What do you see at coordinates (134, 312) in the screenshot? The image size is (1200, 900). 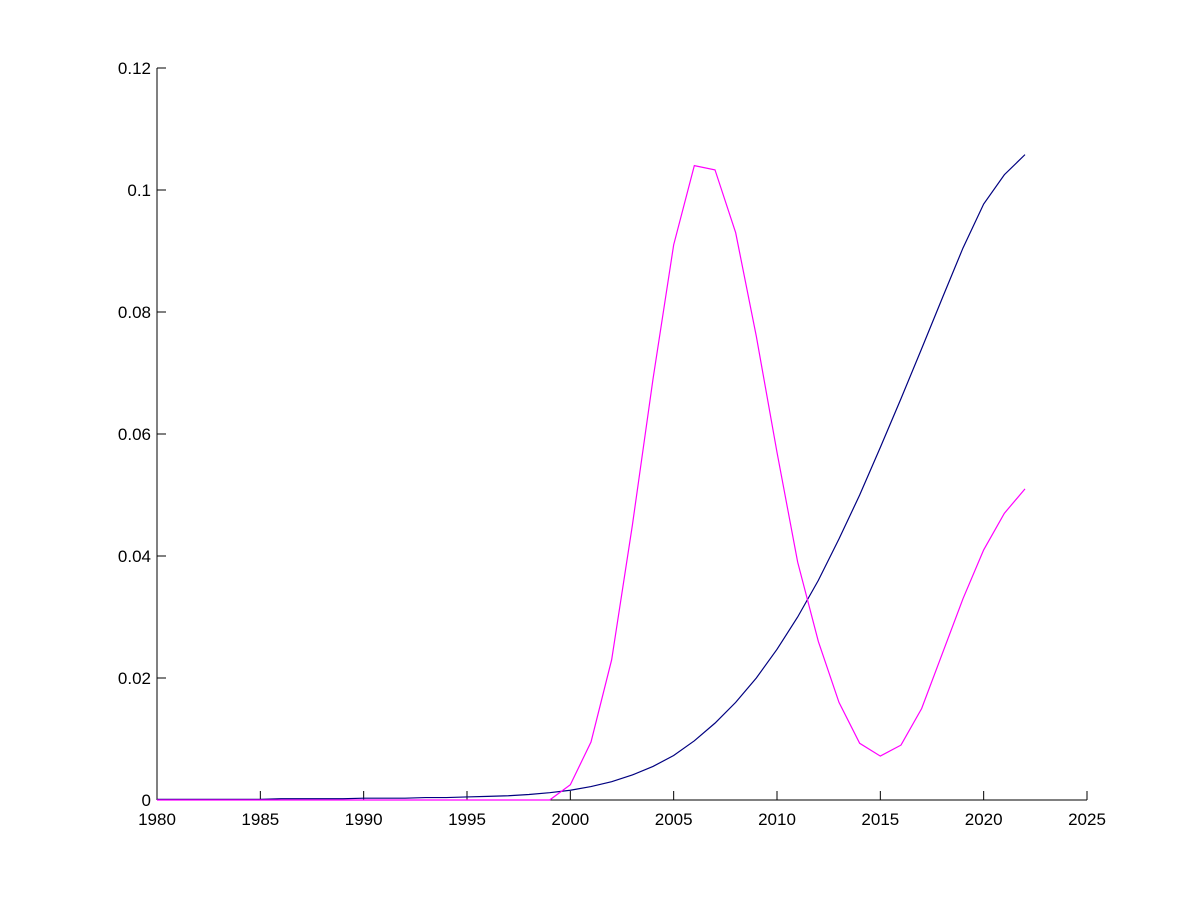 I see `y-tick-label: 0.08` at bounding box center [134, 312].